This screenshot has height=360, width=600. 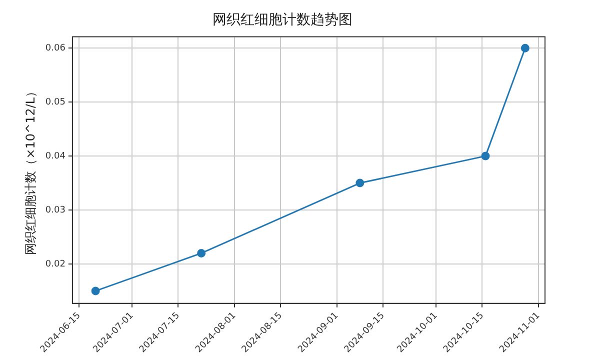 I want to click on y-tick-label: 0.02, so click(x=55, y=264).